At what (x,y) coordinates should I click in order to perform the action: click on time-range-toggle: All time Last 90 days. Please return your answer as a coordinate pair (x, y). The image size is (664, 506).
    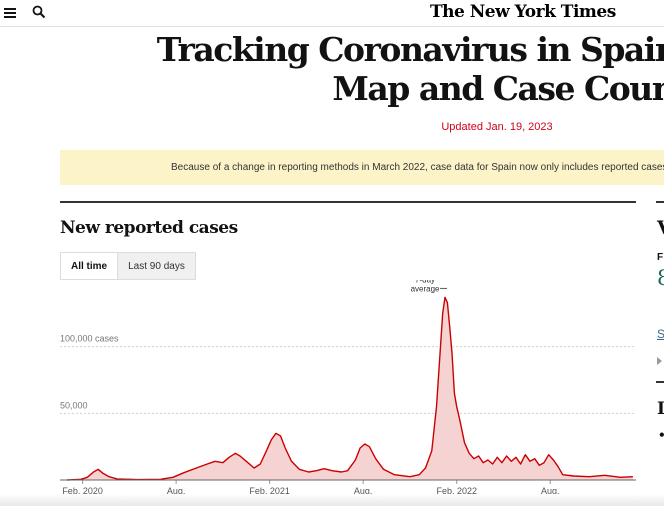
    Looking at the image, I should click on (128, 266).